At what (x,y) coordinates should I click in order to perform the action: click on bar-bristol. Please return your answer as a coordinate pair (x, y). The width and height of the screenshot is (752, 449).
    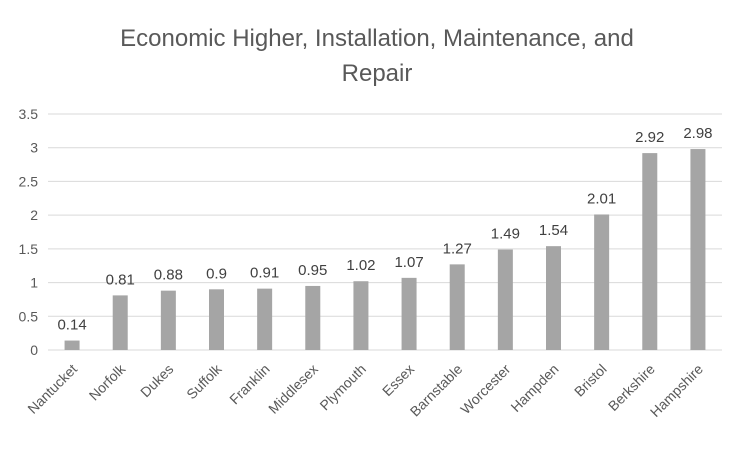
    Looking at the image, I should click on (602, 282).